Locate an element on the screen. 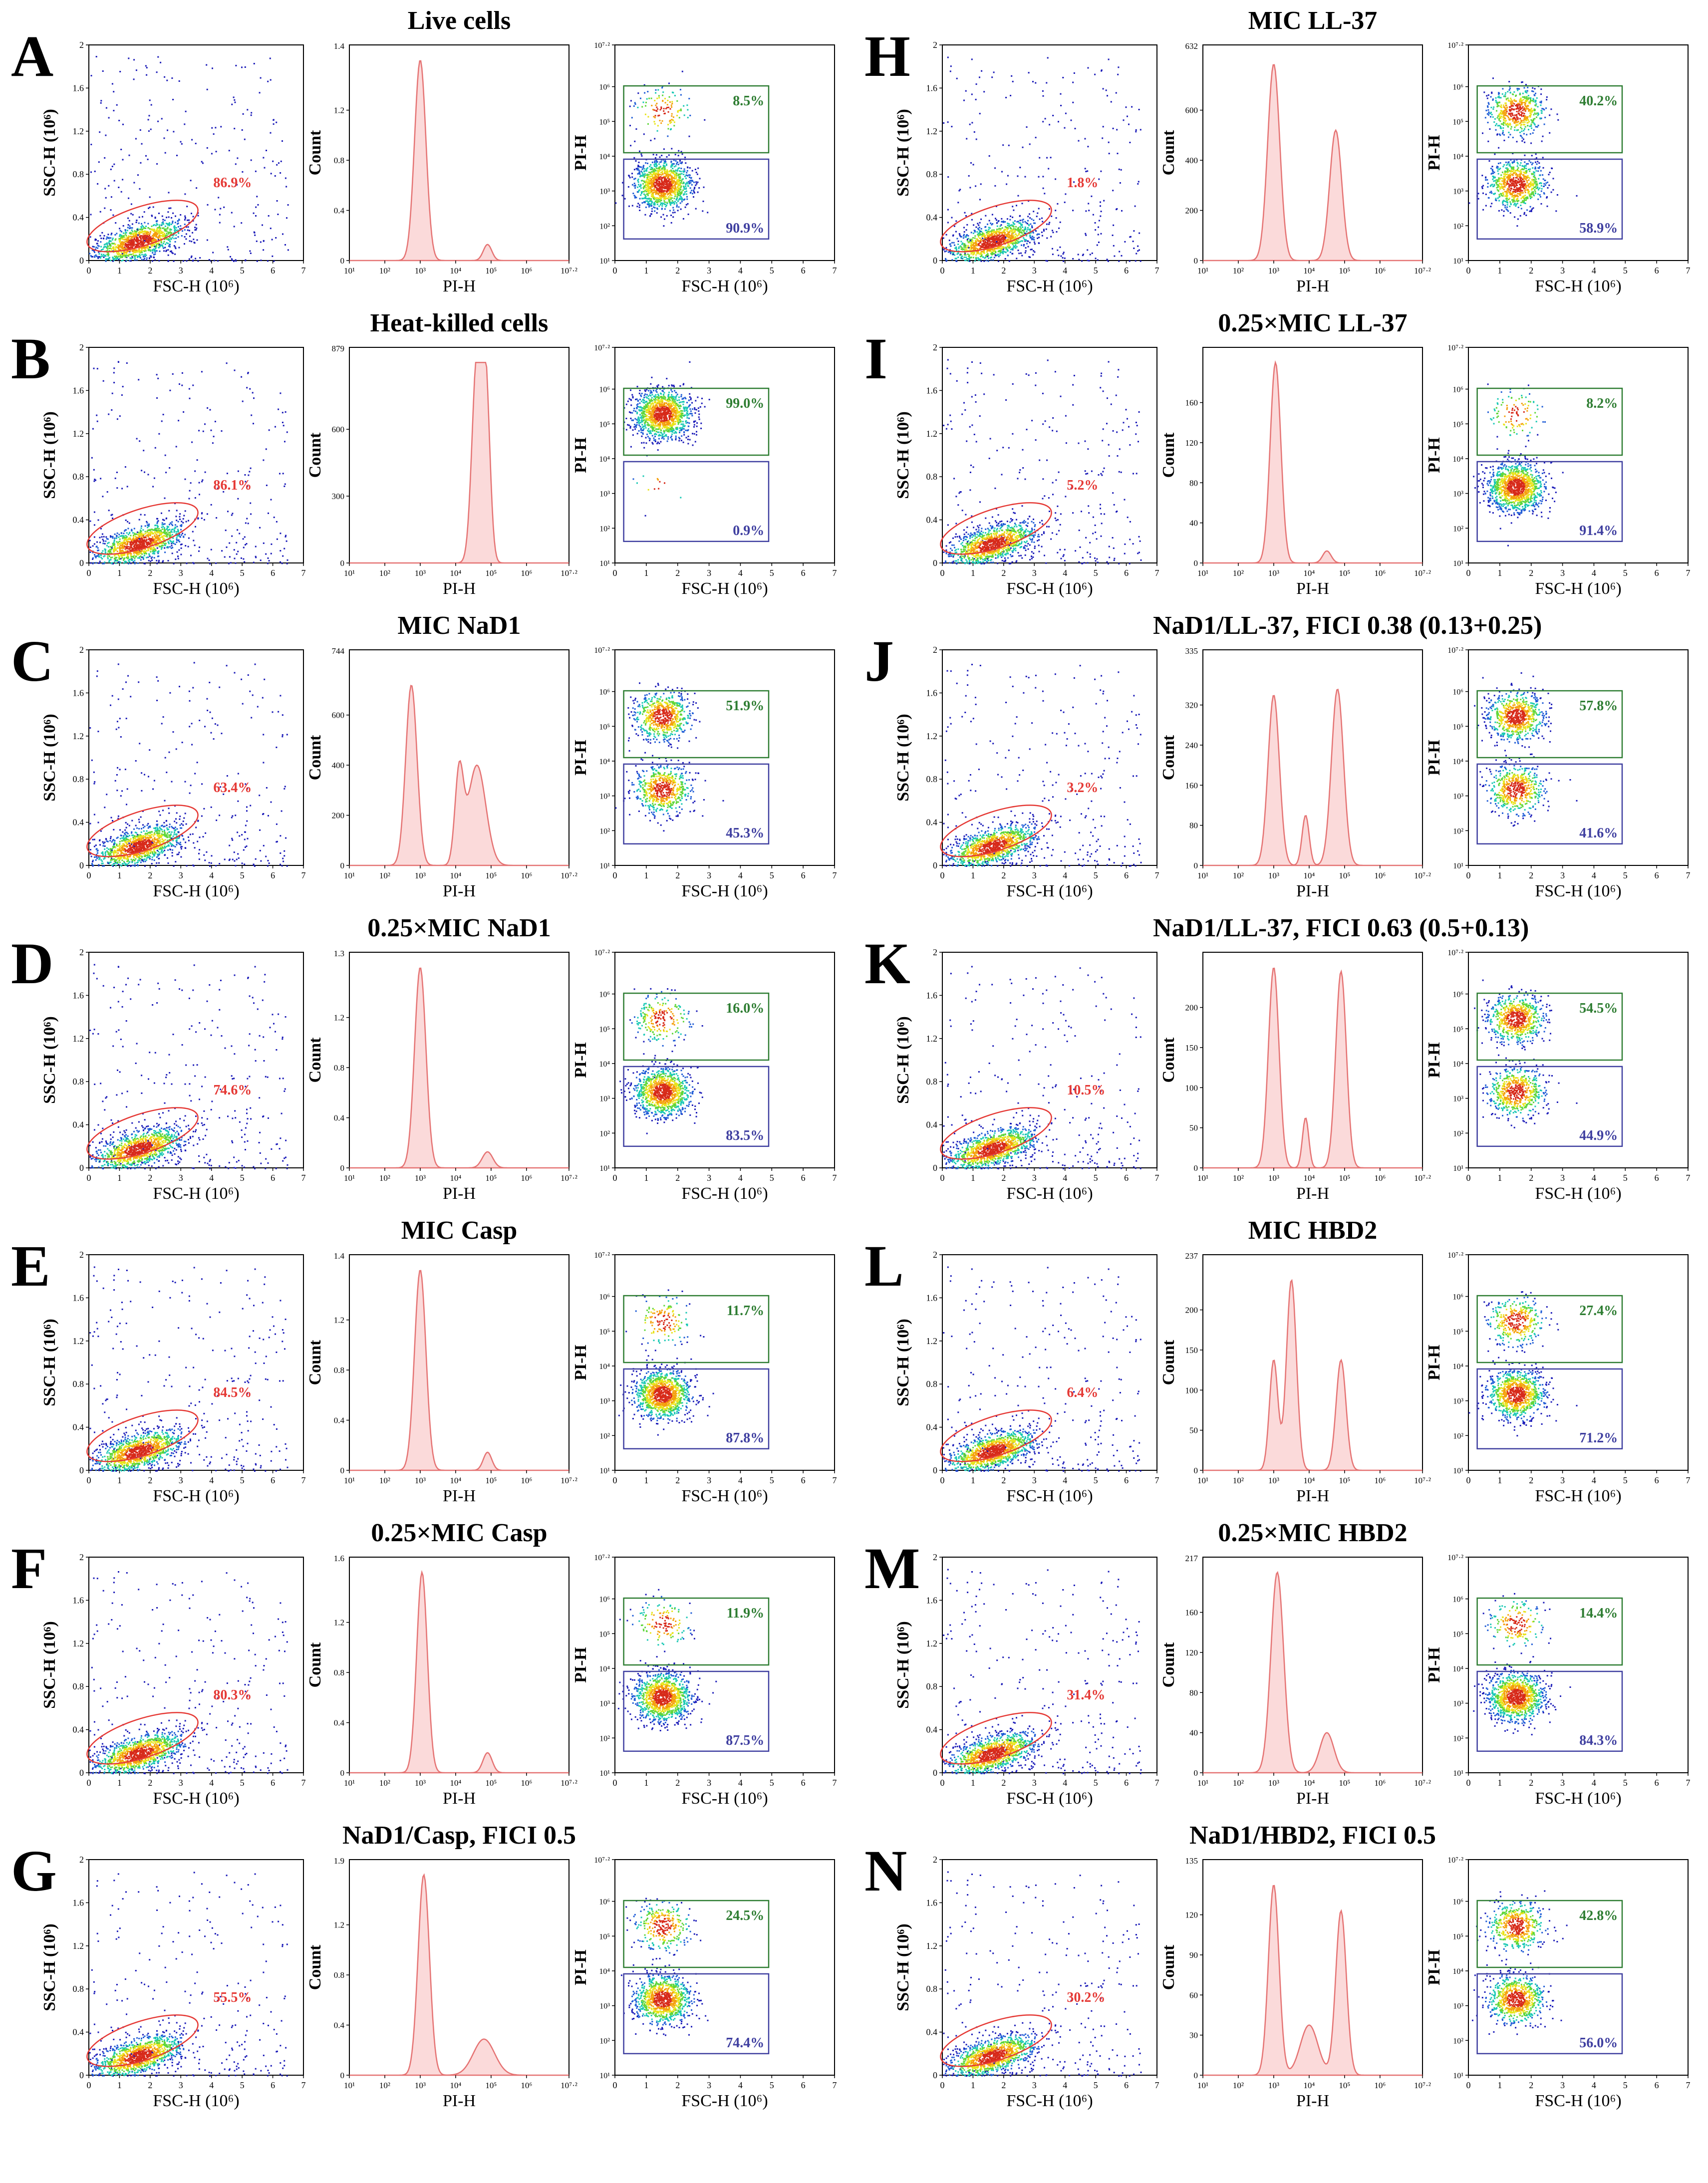 The width and height of the screenshot is (1708, 2183). y-tick: 1.6 is located at coordinates (932, 1903).